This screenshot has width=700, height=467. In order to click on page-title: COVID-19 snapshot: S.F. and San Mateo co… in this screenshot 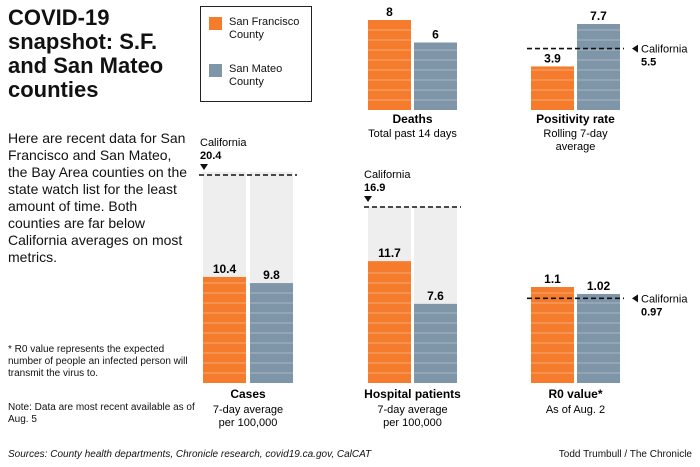, I will do `click(86, 53)`.